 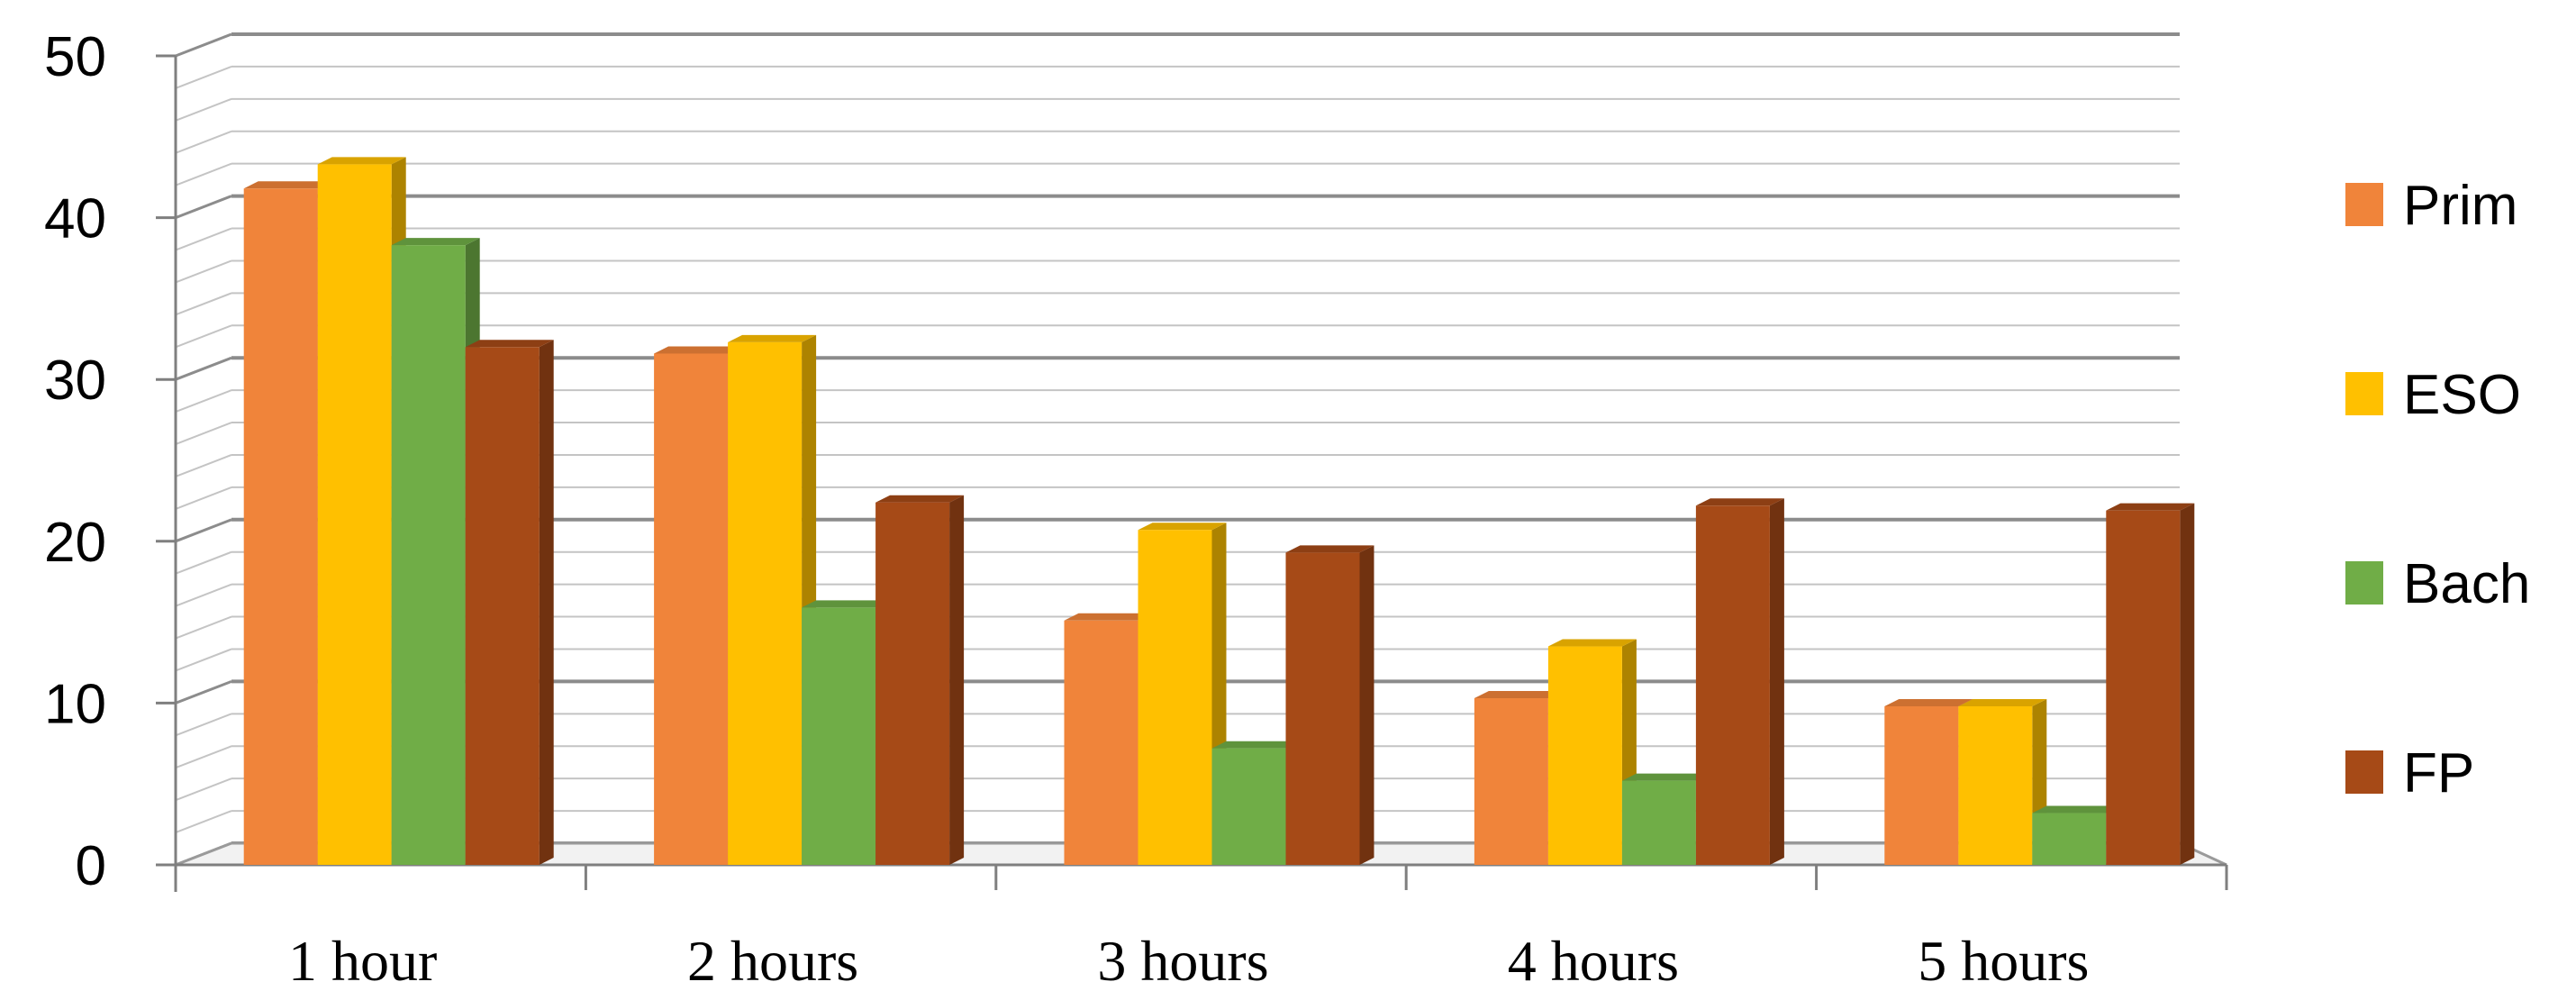 I want to click on x-tick-label: 3 hours, so click(x=1182, y=961).